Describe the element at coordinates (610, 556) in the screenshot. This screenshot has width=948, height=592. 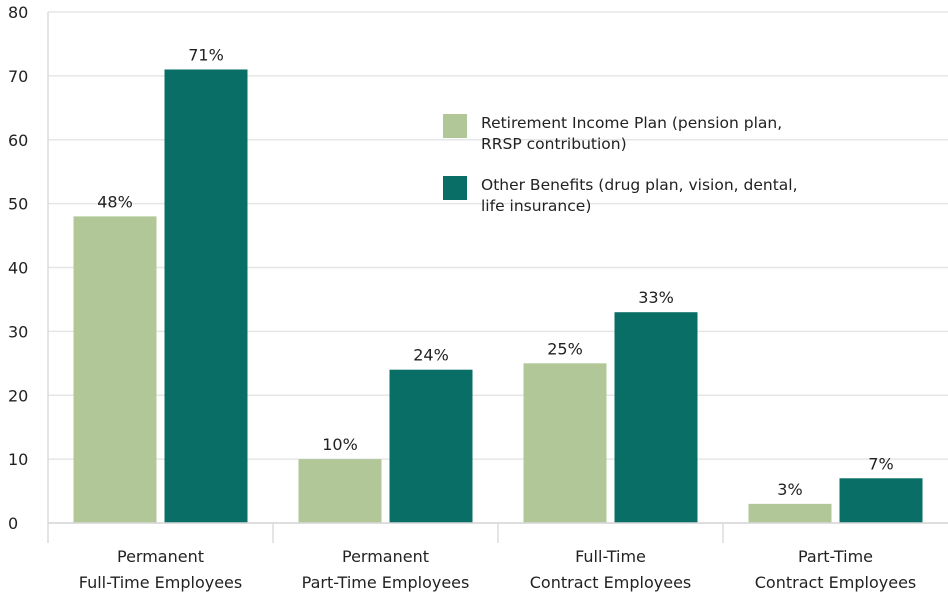
I see `x-category-label: Full-Time` at that location.